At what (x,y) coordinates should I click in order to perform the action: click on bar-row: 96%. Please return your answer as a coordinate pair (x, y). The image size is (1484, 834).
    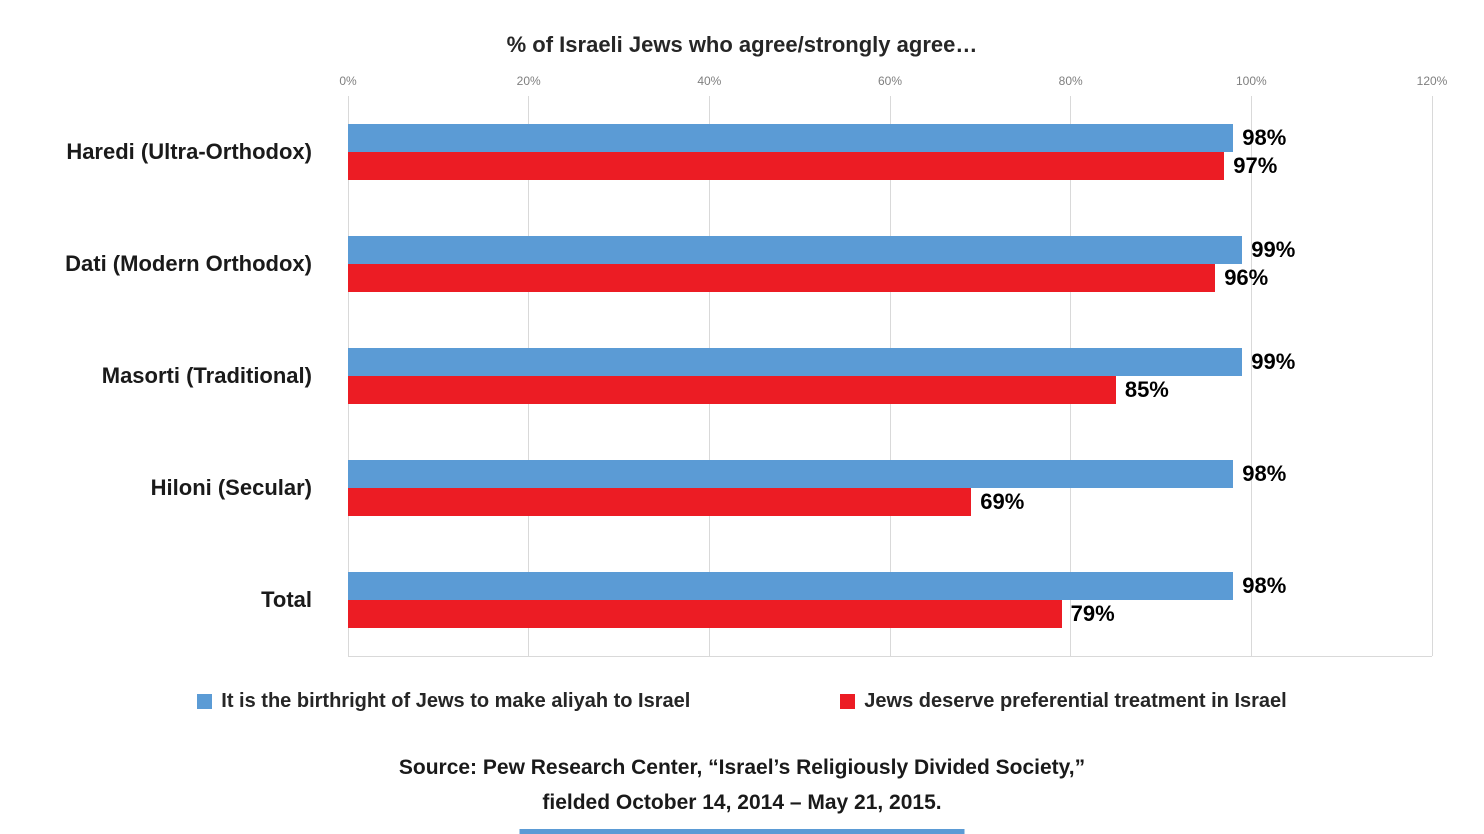
    Looking at the image, I should click on (890, 278).